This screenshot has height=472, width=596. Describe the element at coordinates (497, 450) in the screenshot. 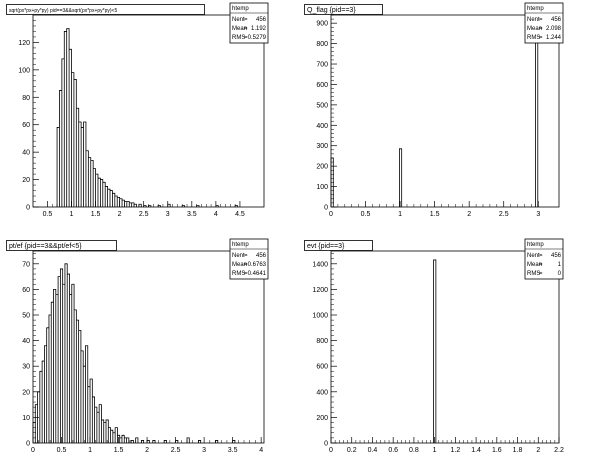

I see `x-tick-label: 1.6` at that location.